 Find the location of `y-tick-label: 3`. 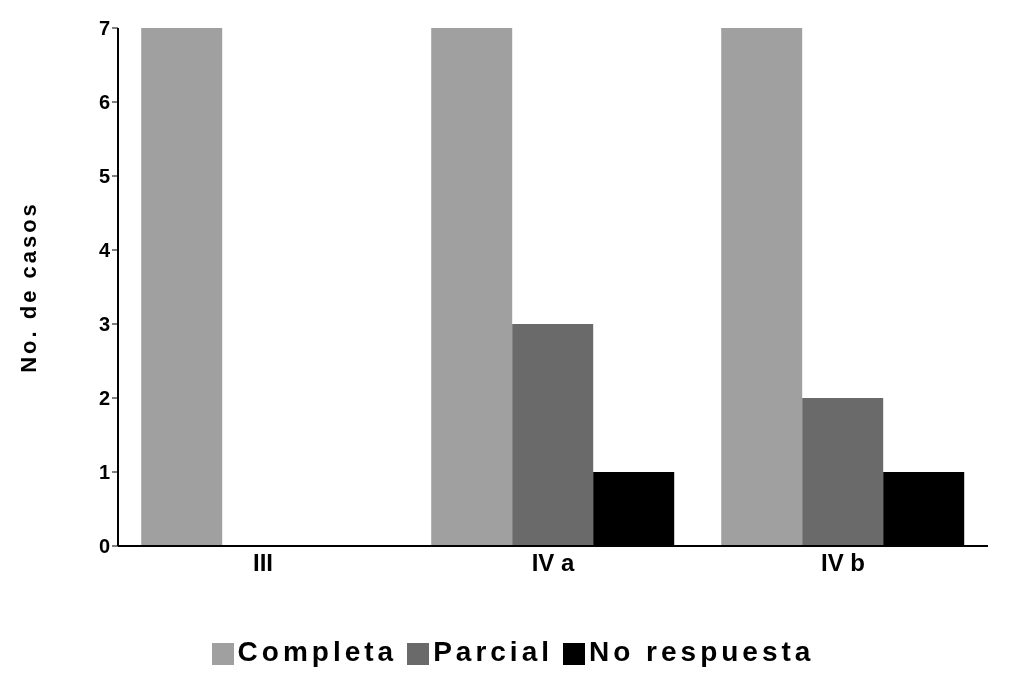

y-tick-label: 3 is located at coordinates (104, 324).